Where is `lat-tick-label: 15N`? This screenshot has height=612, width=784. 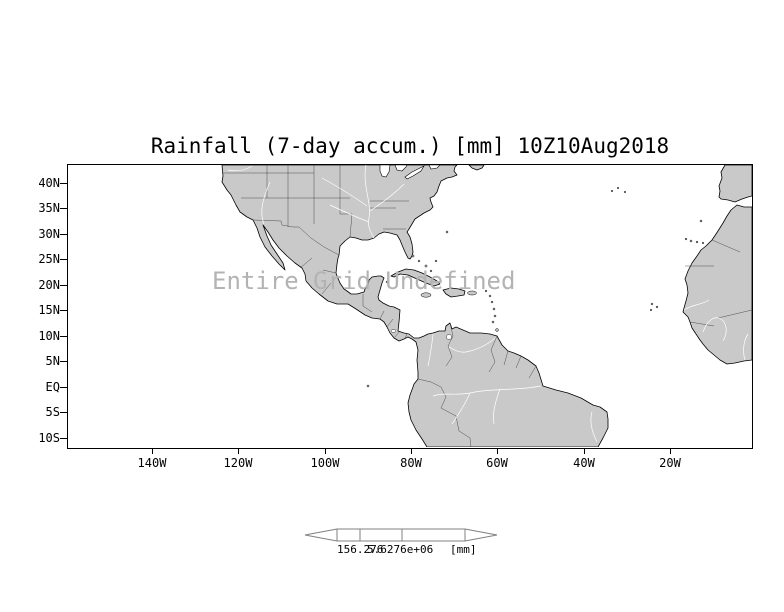 lat-tick-label: 15N is located at coordinates (49, 310).